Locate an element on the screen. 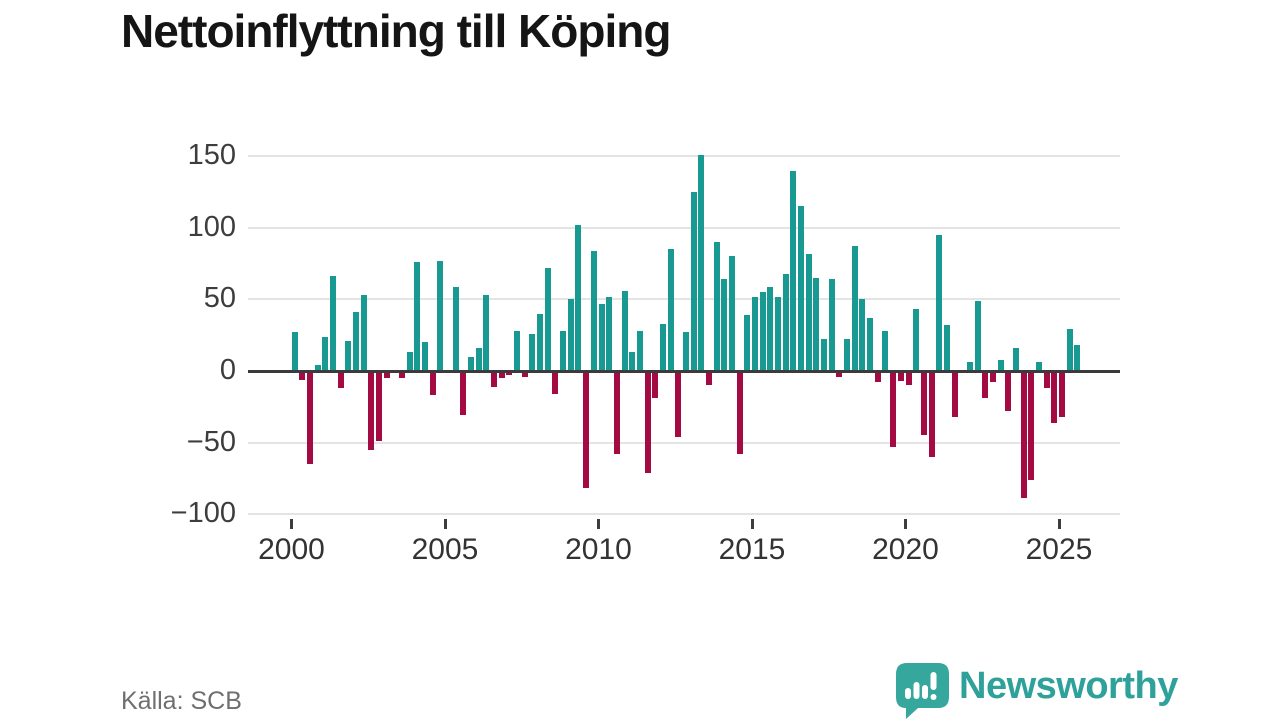  bar-2021-q3 is located at coordinates (954, 394).